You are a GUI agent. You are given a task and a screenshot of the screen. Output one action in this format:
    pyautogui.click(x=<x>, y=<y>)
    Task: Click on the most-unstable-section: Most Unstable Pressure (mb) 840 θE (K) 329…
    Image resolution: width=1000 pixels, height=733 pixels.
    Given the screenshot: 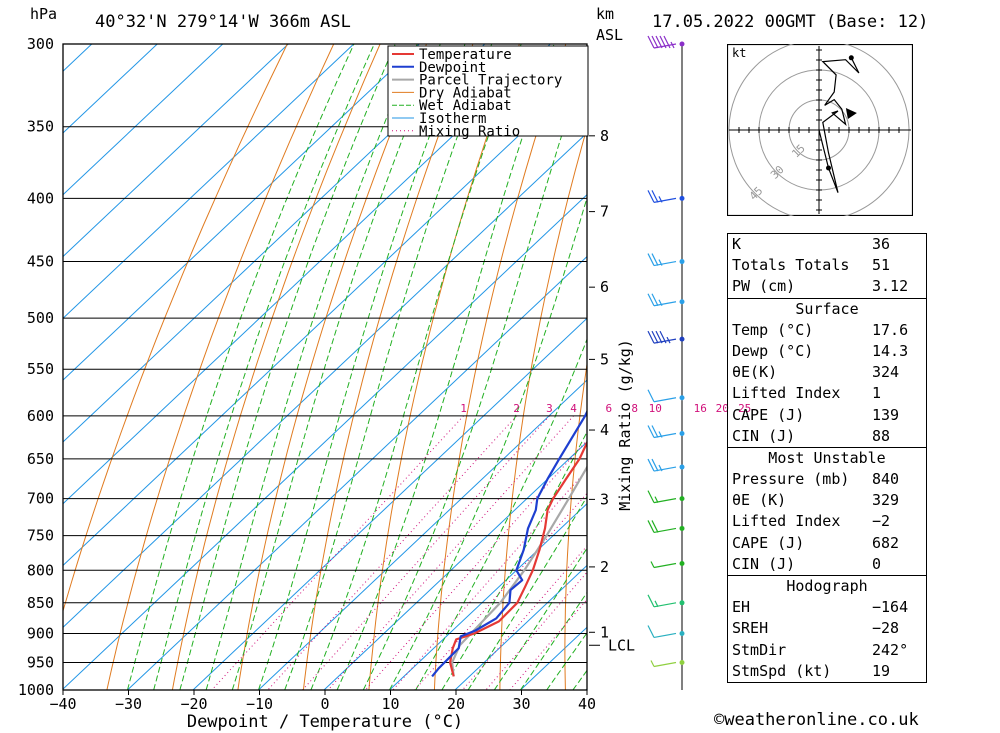 What is the action you would take?
    pyautogui.click(x=827, y=510)
    